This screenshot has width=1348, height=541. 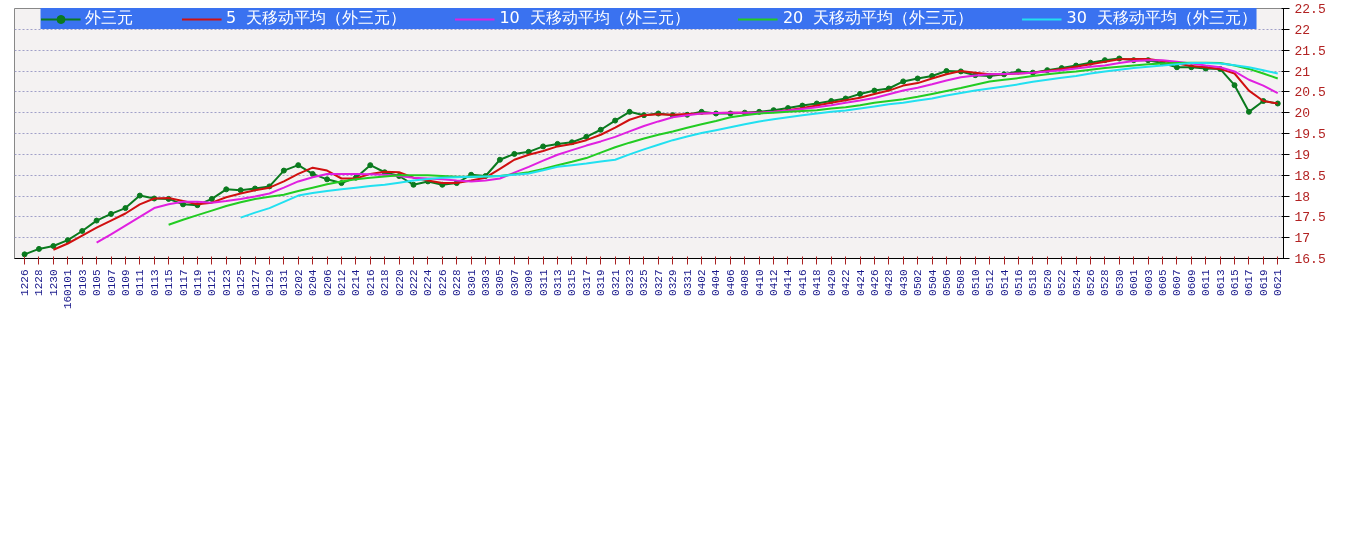 What do you see at coordinates (730, 282) in the screenshot?
I see `x-tick-label: 0406` at bounding box center [730, 282].